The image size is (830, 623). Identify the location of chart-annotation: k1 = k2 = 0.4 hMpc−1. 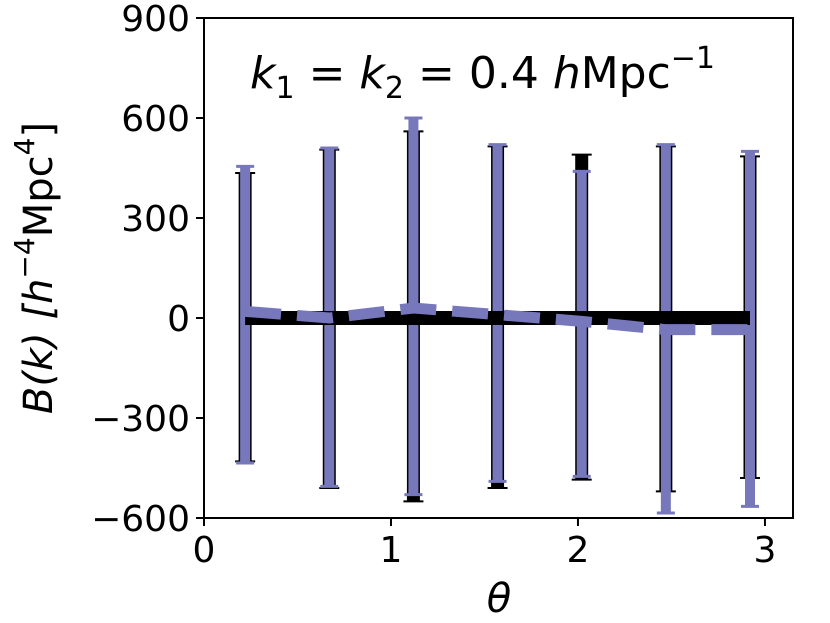
(482, 73).